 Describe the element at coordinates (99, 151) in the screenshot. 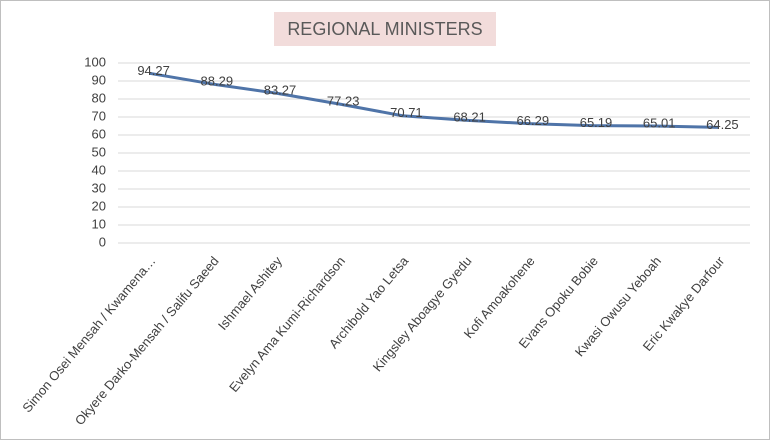

I see `y-tick-label: 50` at that location.